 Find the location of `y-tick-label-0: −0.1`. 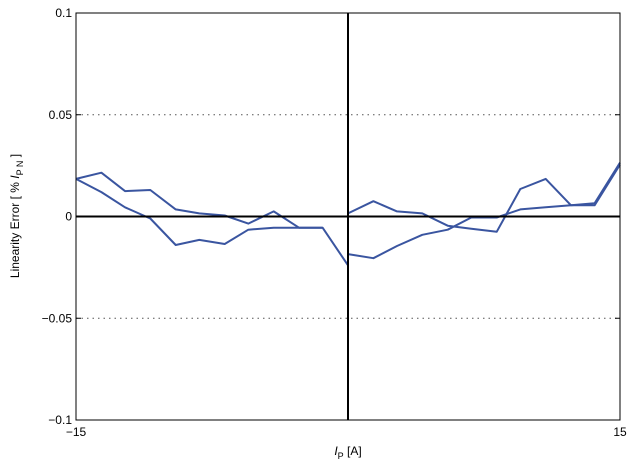

y-tick-label-0: −0.1 is located at coordinates (60, 420).